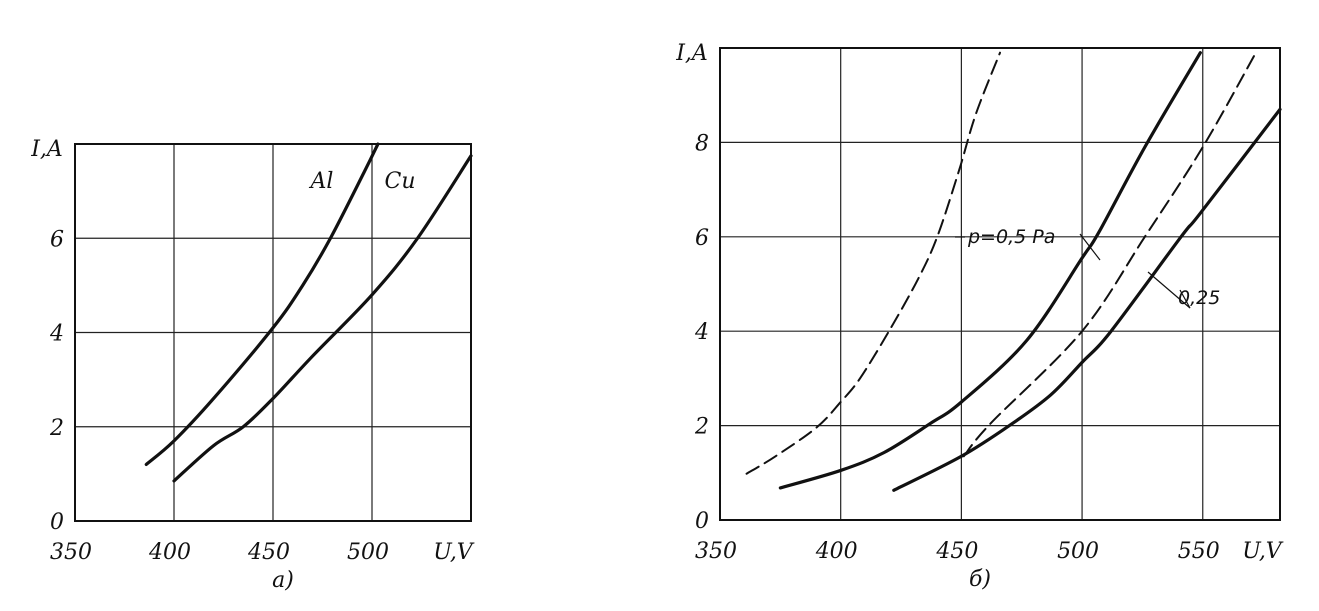 The width and height of the screenshot is (1319, 611). What do you see at coordinates (1199, 551) in the screenshot?
I see `x-tick-label: 550` at bounding box center [1199, 551].